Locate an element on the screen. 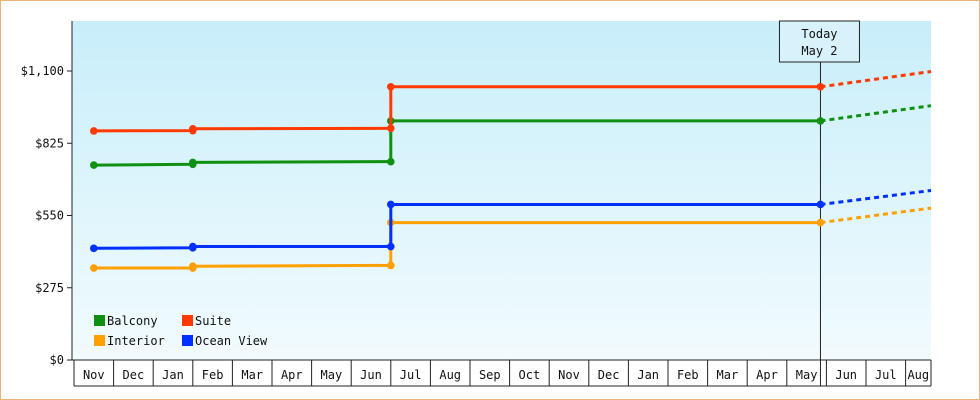 This screenshot has width=980, height=400. legend: Balcony Suite Interior Ocean View is located at coordinates (181, 331).